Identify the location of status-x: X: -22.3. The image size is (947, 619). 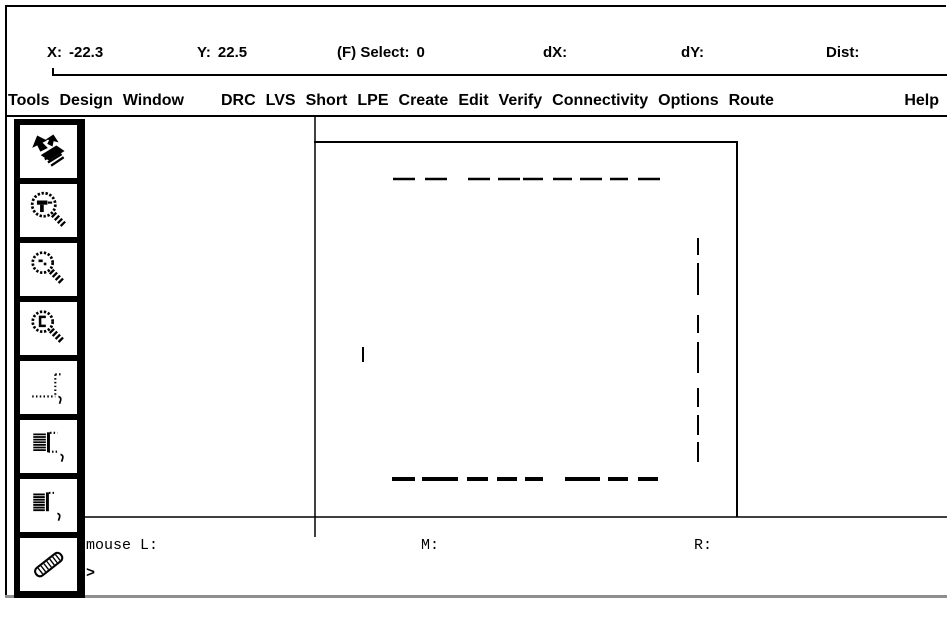
(75, 52).